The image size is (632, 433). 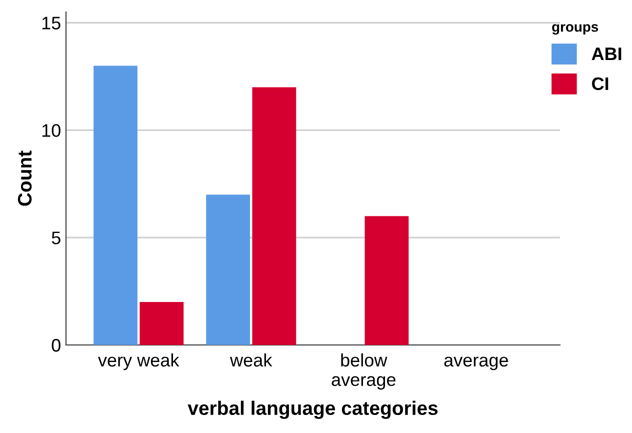 What do you see at coordinates (25, 178) in the screenshot?
I see `y-axis-title: Count` at bounding box center [25, 178].